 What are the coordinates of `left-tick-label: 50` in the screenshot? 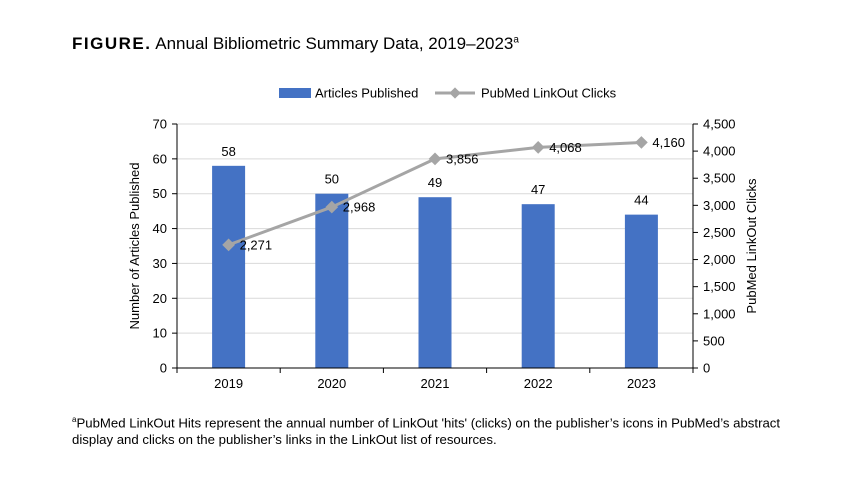 It's located at (160, 193).